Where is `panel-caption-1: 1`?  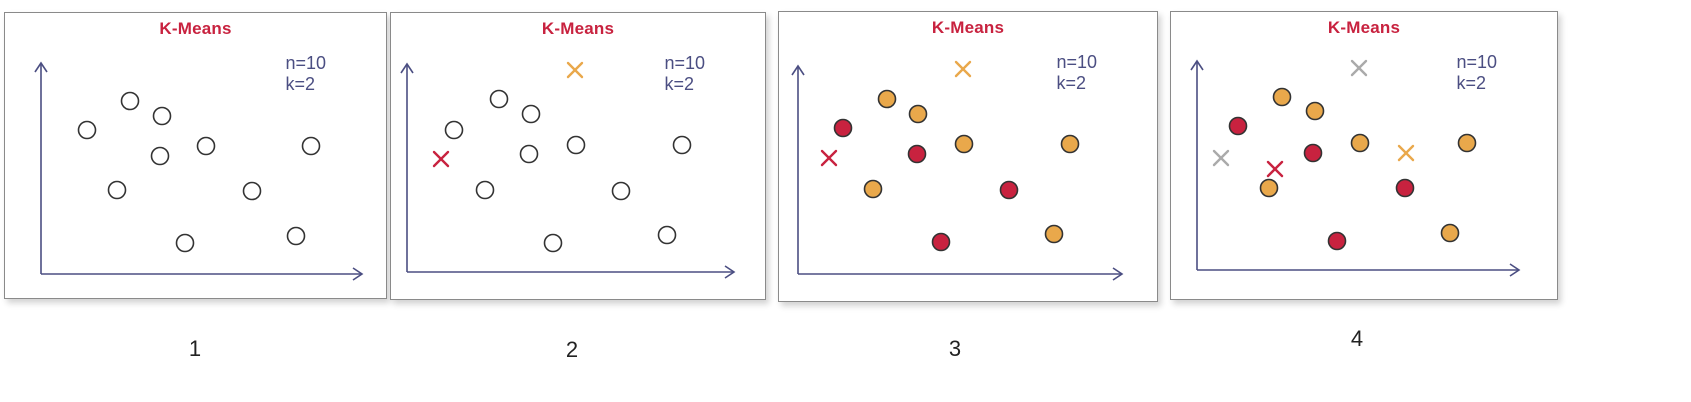 panel-caption-1: 1 is located at coordinates (195, 348).